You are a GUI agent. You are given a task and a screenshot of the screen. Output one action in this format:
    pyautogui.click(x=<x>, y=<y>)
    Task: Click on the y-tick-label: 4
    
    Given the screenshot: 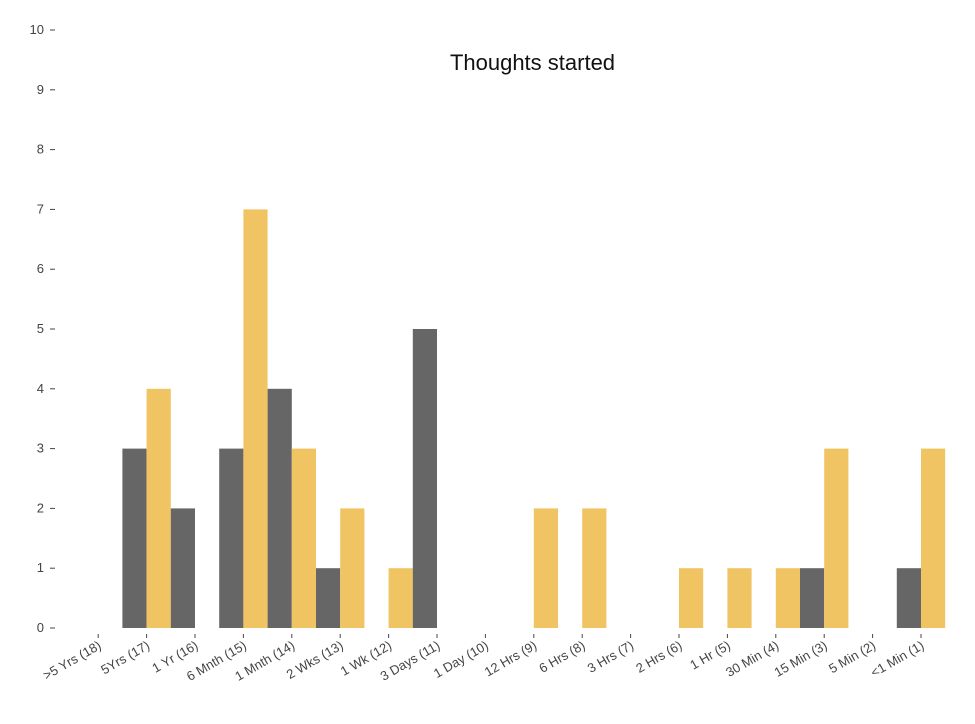 What is the action you would take?
    pyautogui.click(x=40, y=388)
    